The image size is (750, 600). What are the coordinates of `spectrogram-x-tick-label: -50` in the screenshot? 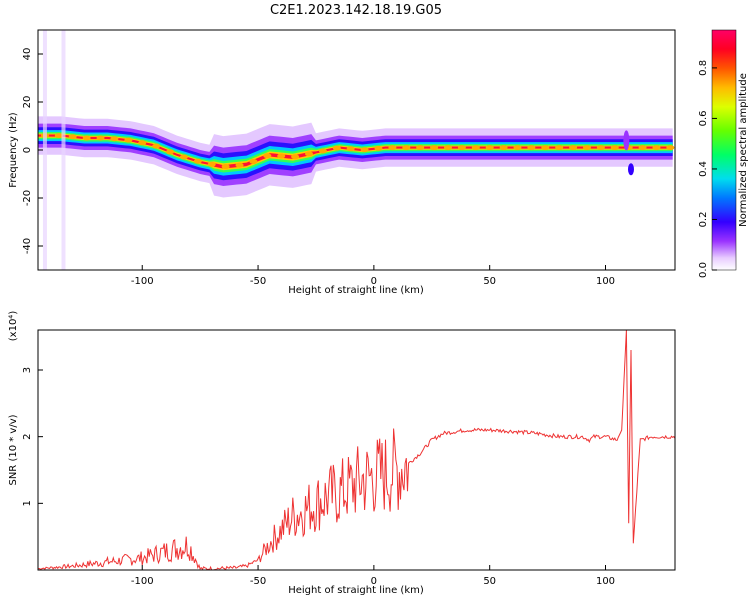 It's located at (258, 281).